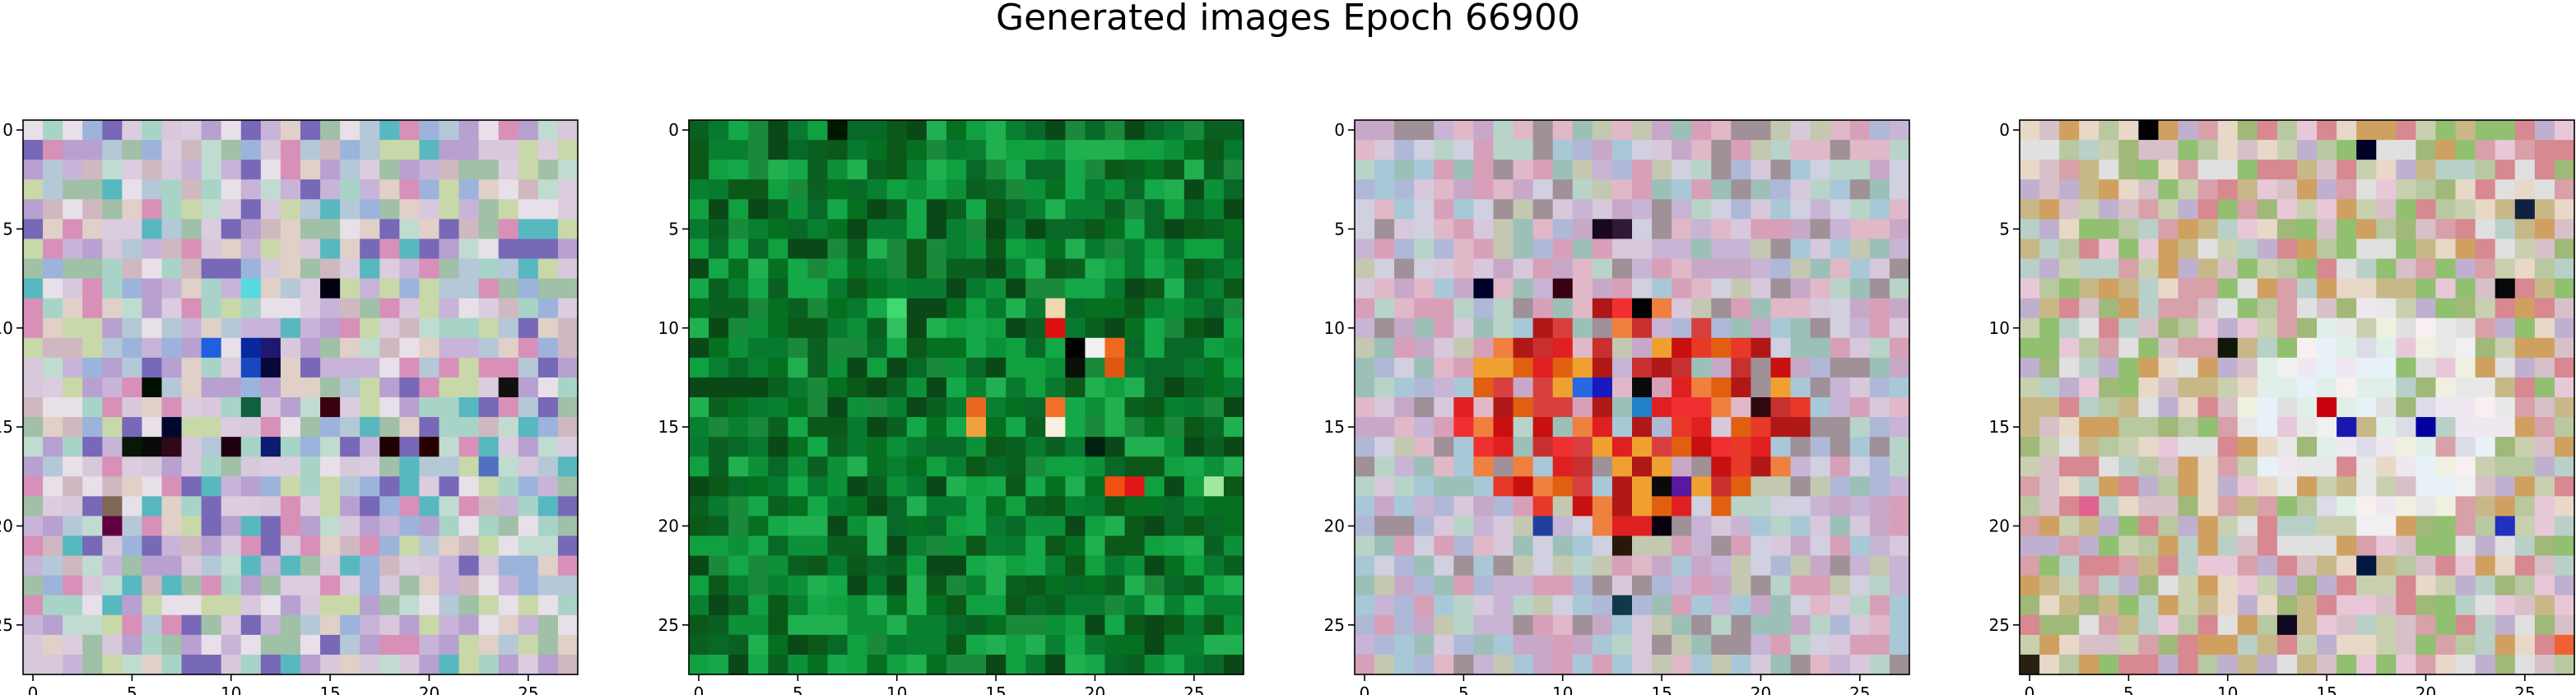 Image resolution: width=2576 pixels, height=695 pixels. I want to click on x-tick-label: 0, so click(1365, 689).